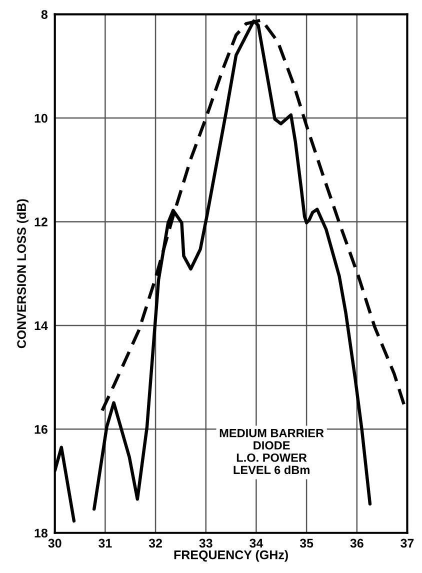 This screenshot has width=422, height=573. What do you see at coordinates (357, 543) in the screenshot?
I see `x-tick-label: 36` at bounding box center [357, 543].